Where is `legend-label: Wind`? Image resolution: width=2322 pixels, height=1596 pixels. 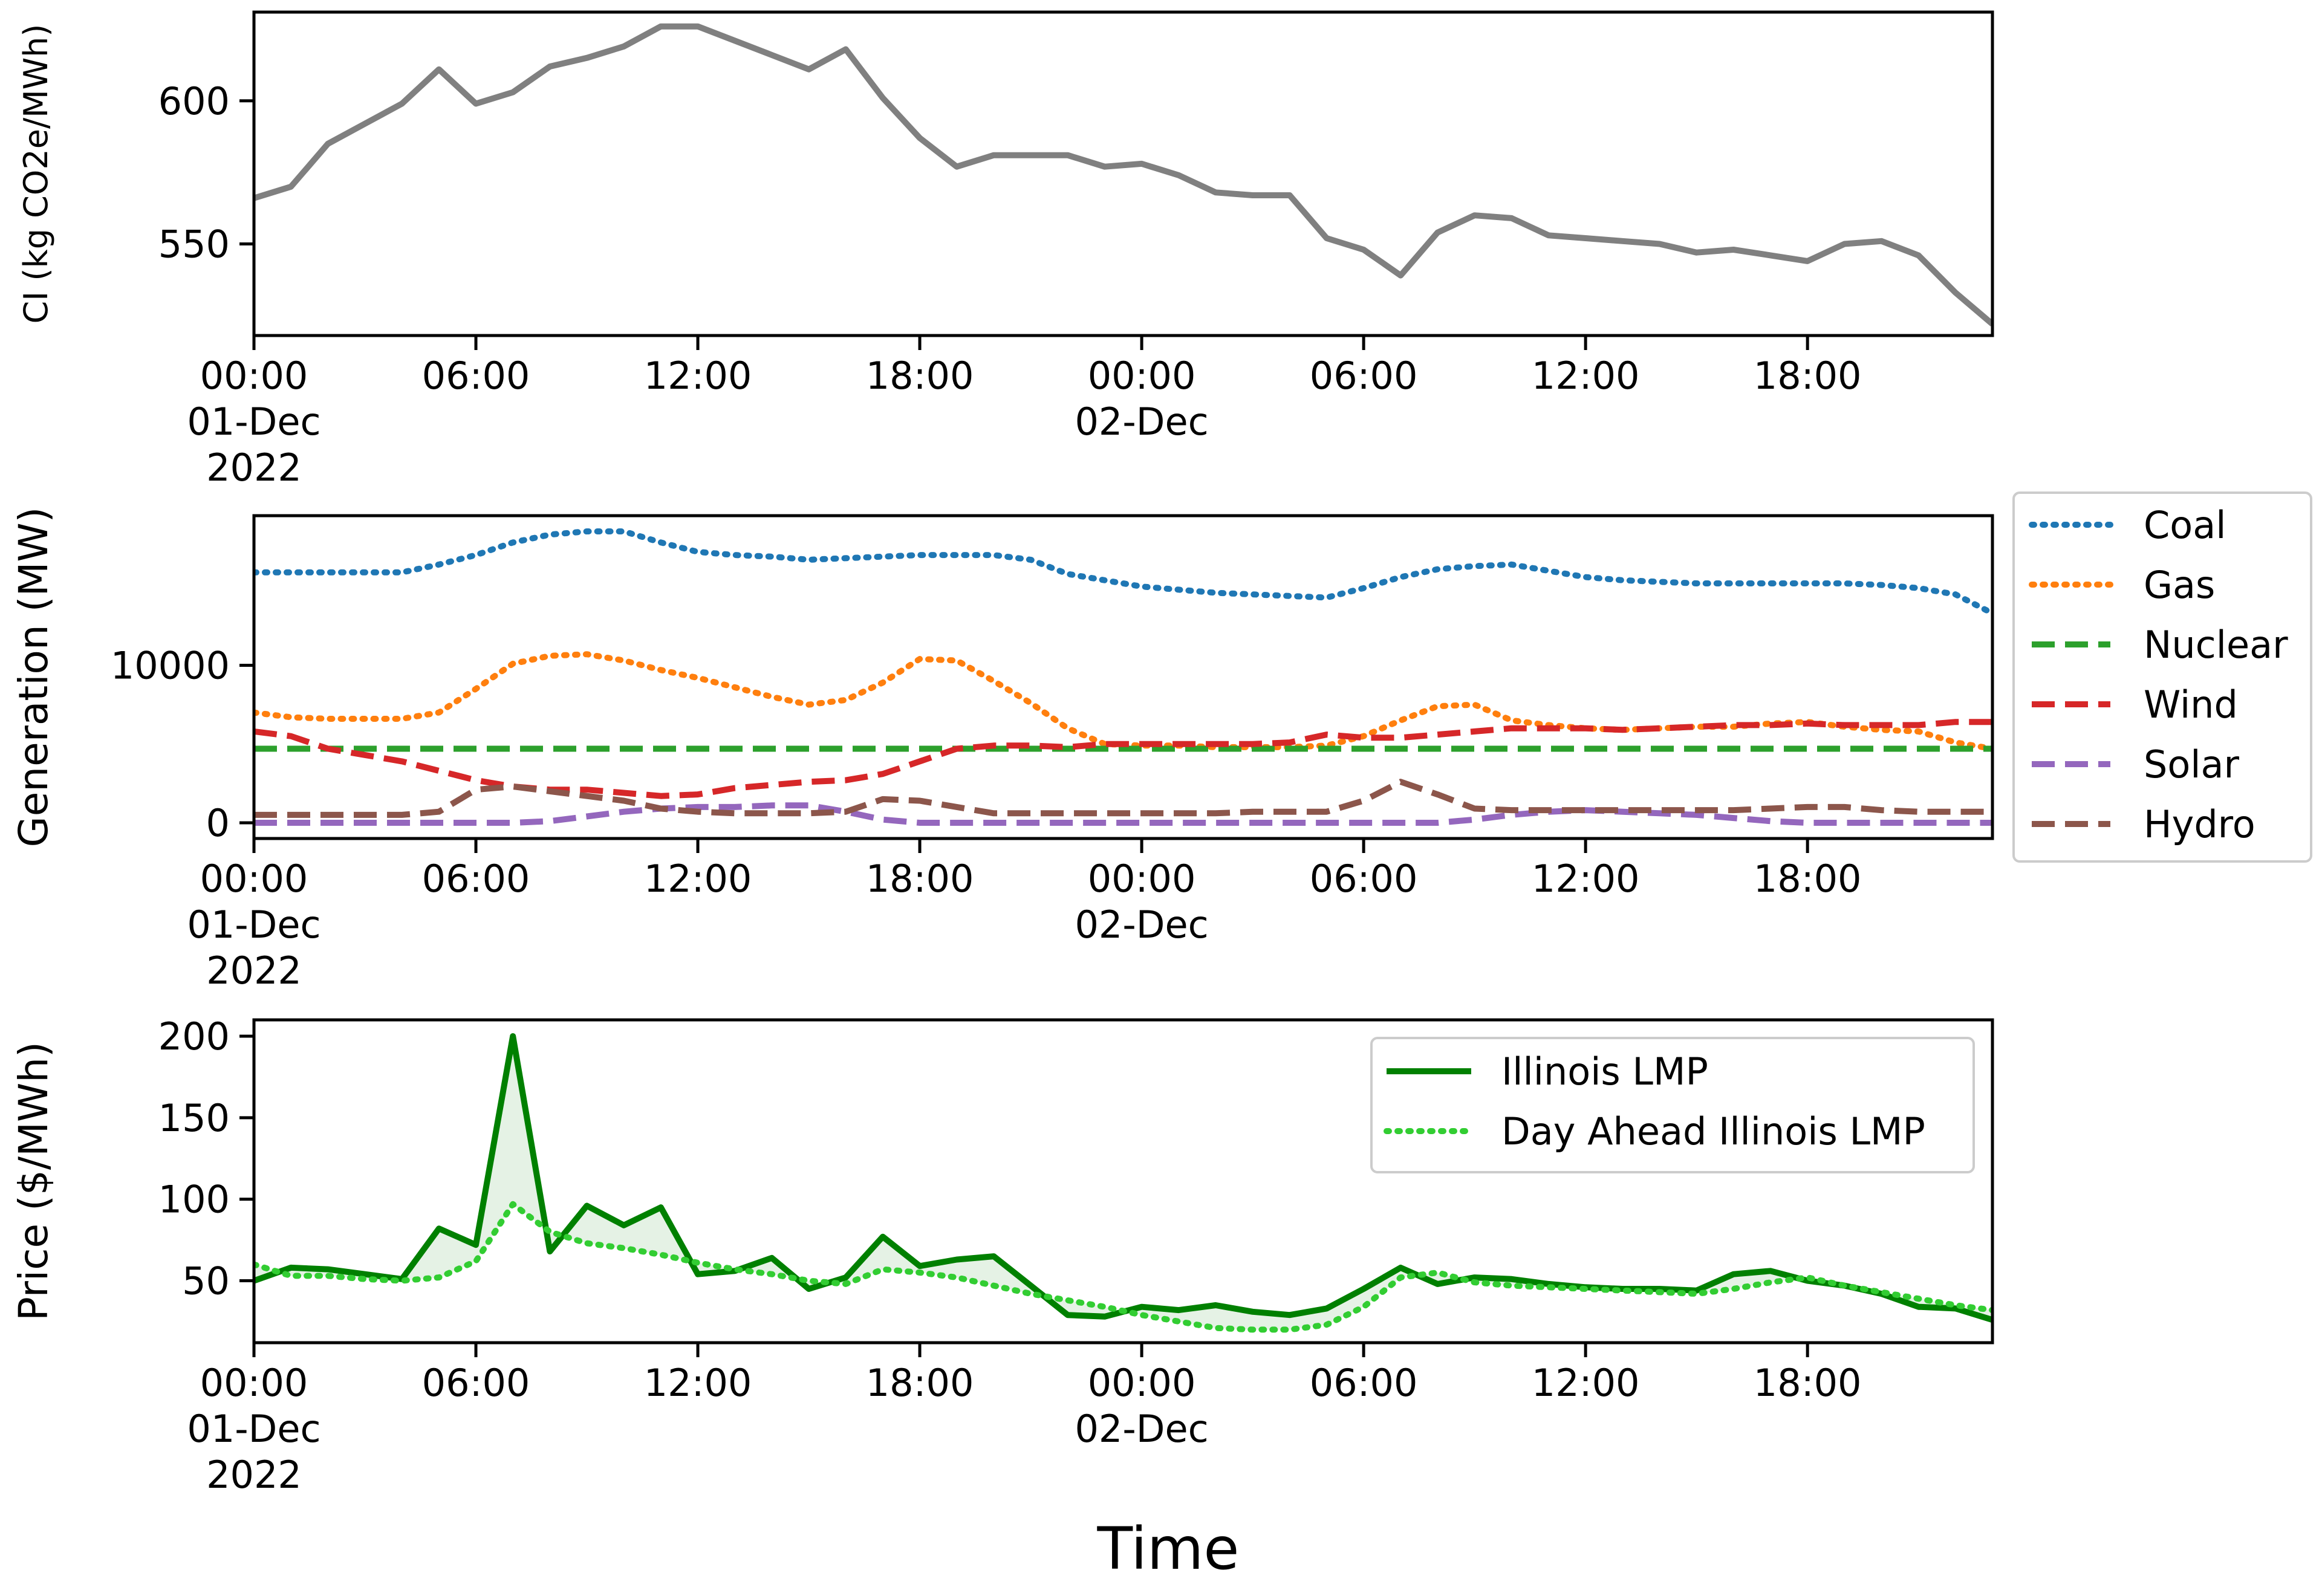
legend-label: Wind is located at coordinates (2191, 705).